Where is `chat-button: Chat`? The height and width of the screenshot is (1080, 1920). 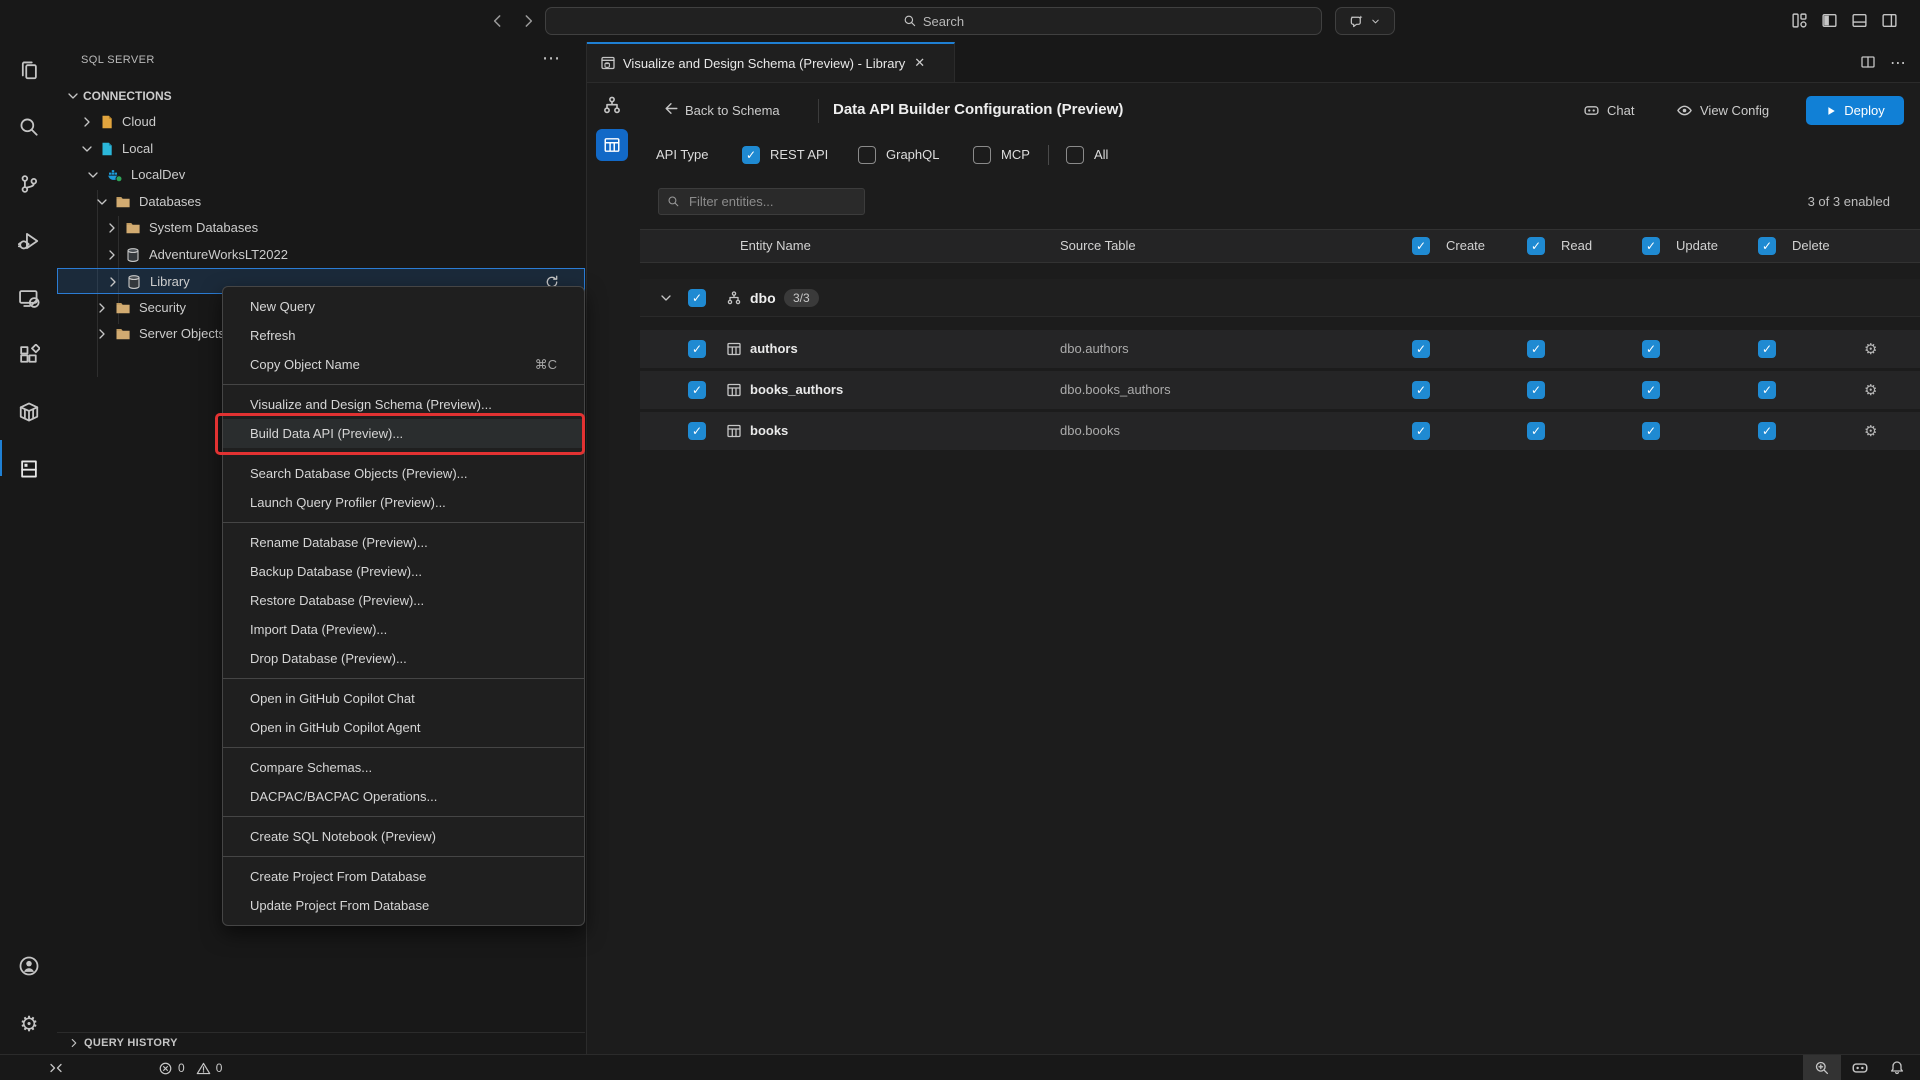
chat-button: Chat is located at coordinates (1608, 110).